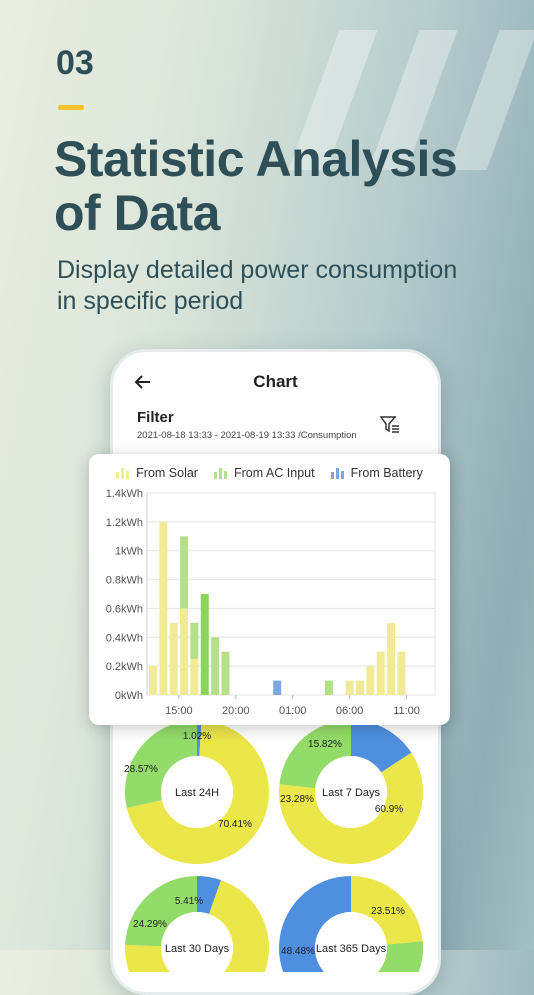  What do you see at coordinates (150, 301) in the screenshot?
I see `subtitle-line-2: in specific period` at bounding box center [150, 301].